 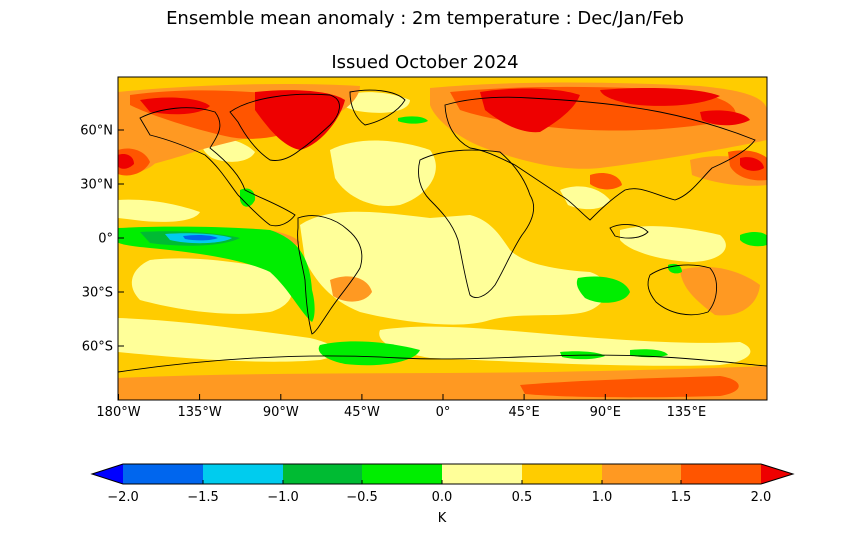 I want to click on lat-label-0: 0°, so click(x=105, y=239).